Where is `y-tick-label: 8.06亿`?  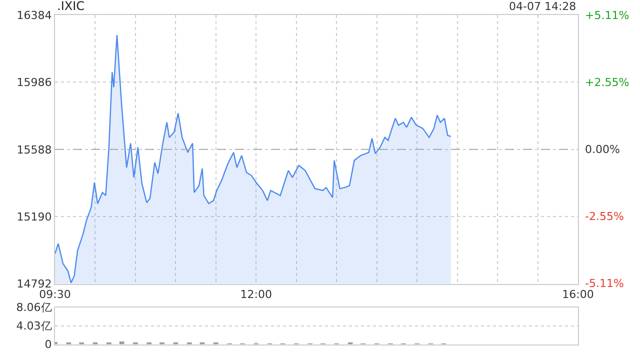
y-tick-label: 8.06亿 is located at coordinates (34, 307).